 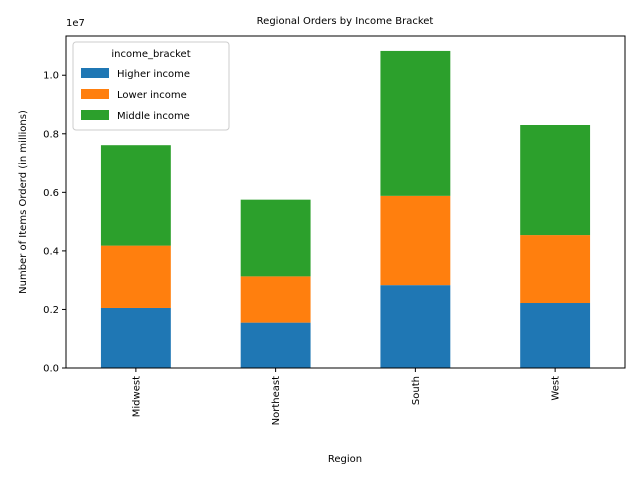 I want to click on y-tick-label: 0.4, so click(x=51, y=251).